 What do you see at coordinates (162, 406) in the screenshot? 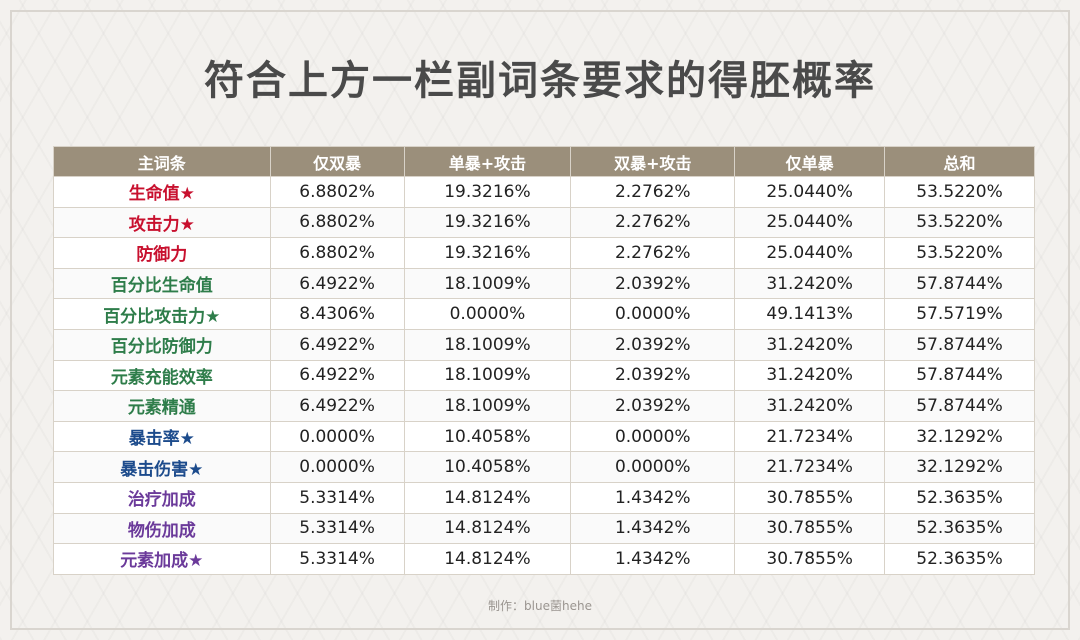
I see `main-stat-name: 元素精通` at bounding box center [162, 406].